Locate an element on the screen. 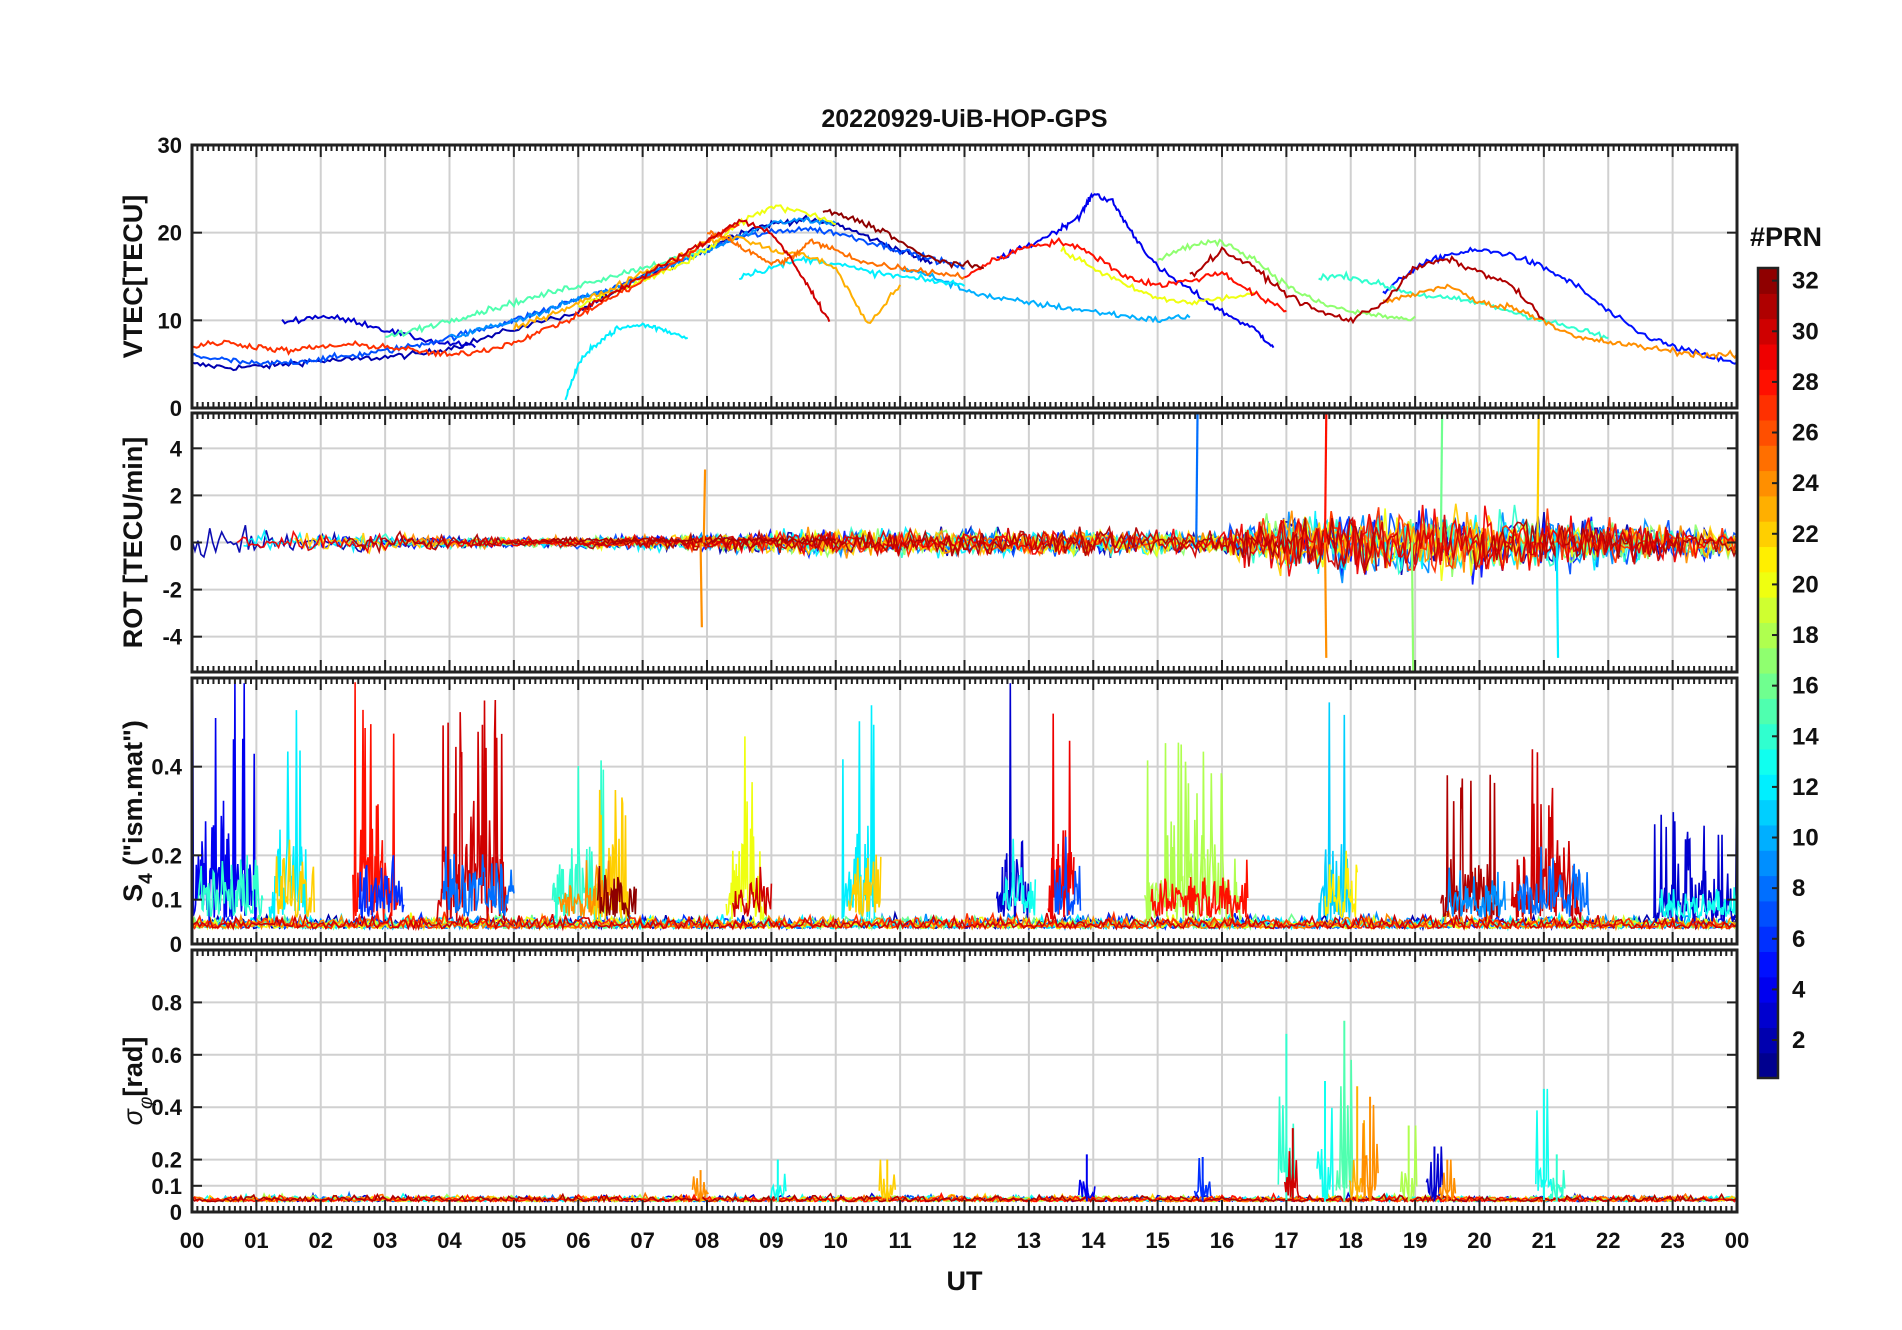 The image size is (1902, 1330). y-label-rest: [rad] is located at coordinates (133, 1067).